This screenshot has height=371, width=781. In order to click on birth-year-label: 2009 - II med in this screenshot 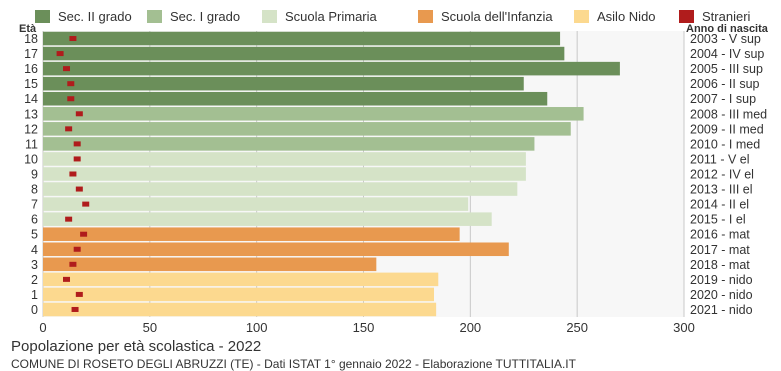, I will do `click(727, 129)`.